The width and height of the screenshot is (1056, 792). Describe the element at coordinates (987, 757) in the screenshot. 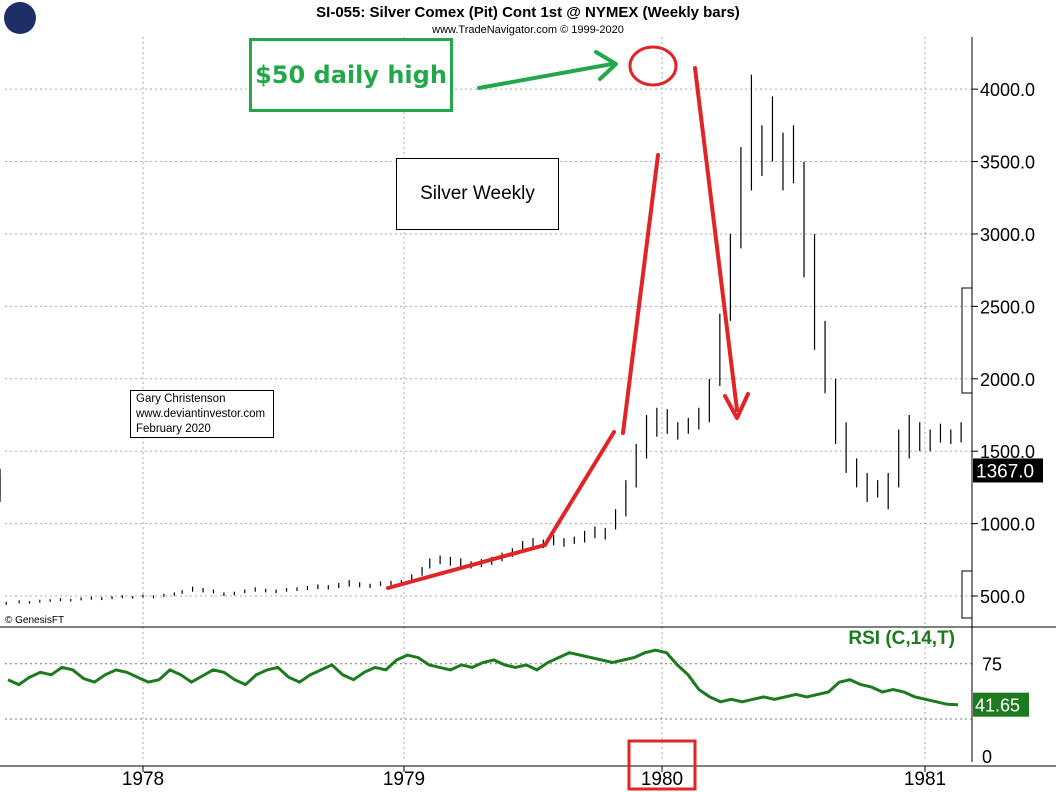

I see `rsi-tick-label: 0` at that location.